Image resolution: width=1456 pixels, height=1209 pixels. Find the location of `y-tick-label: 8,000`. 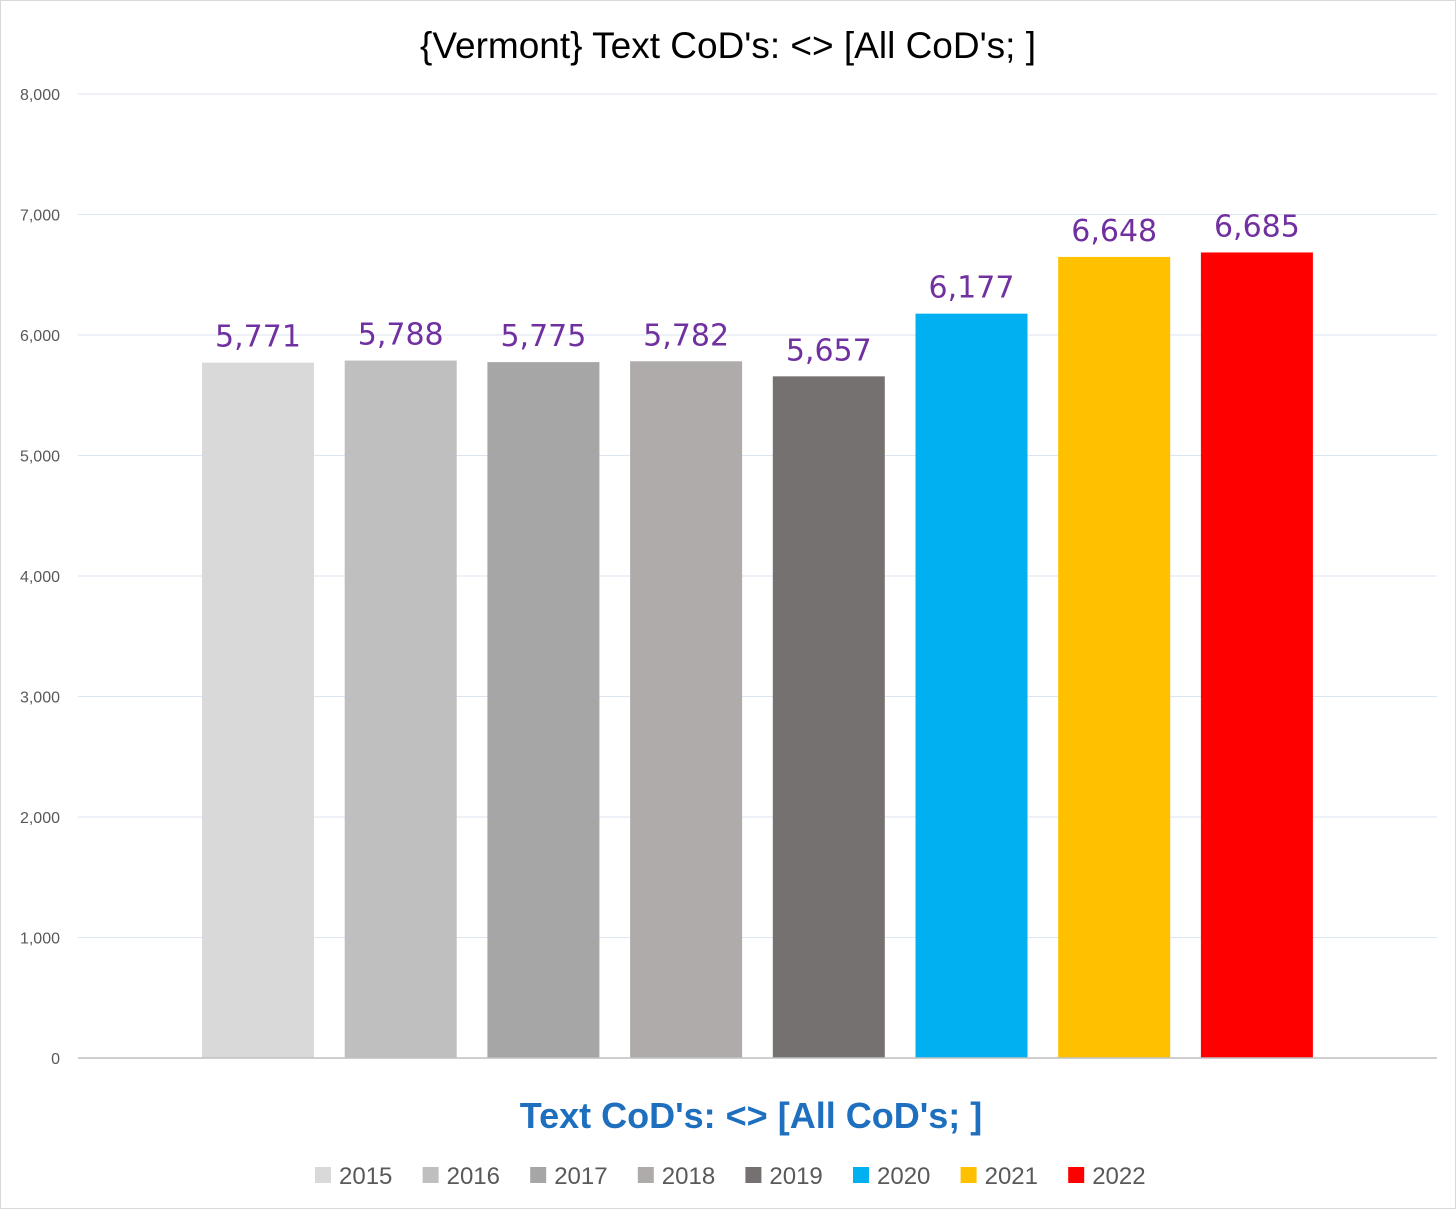

y-tick-label: 8,000 is located at coordinates (40, 95).